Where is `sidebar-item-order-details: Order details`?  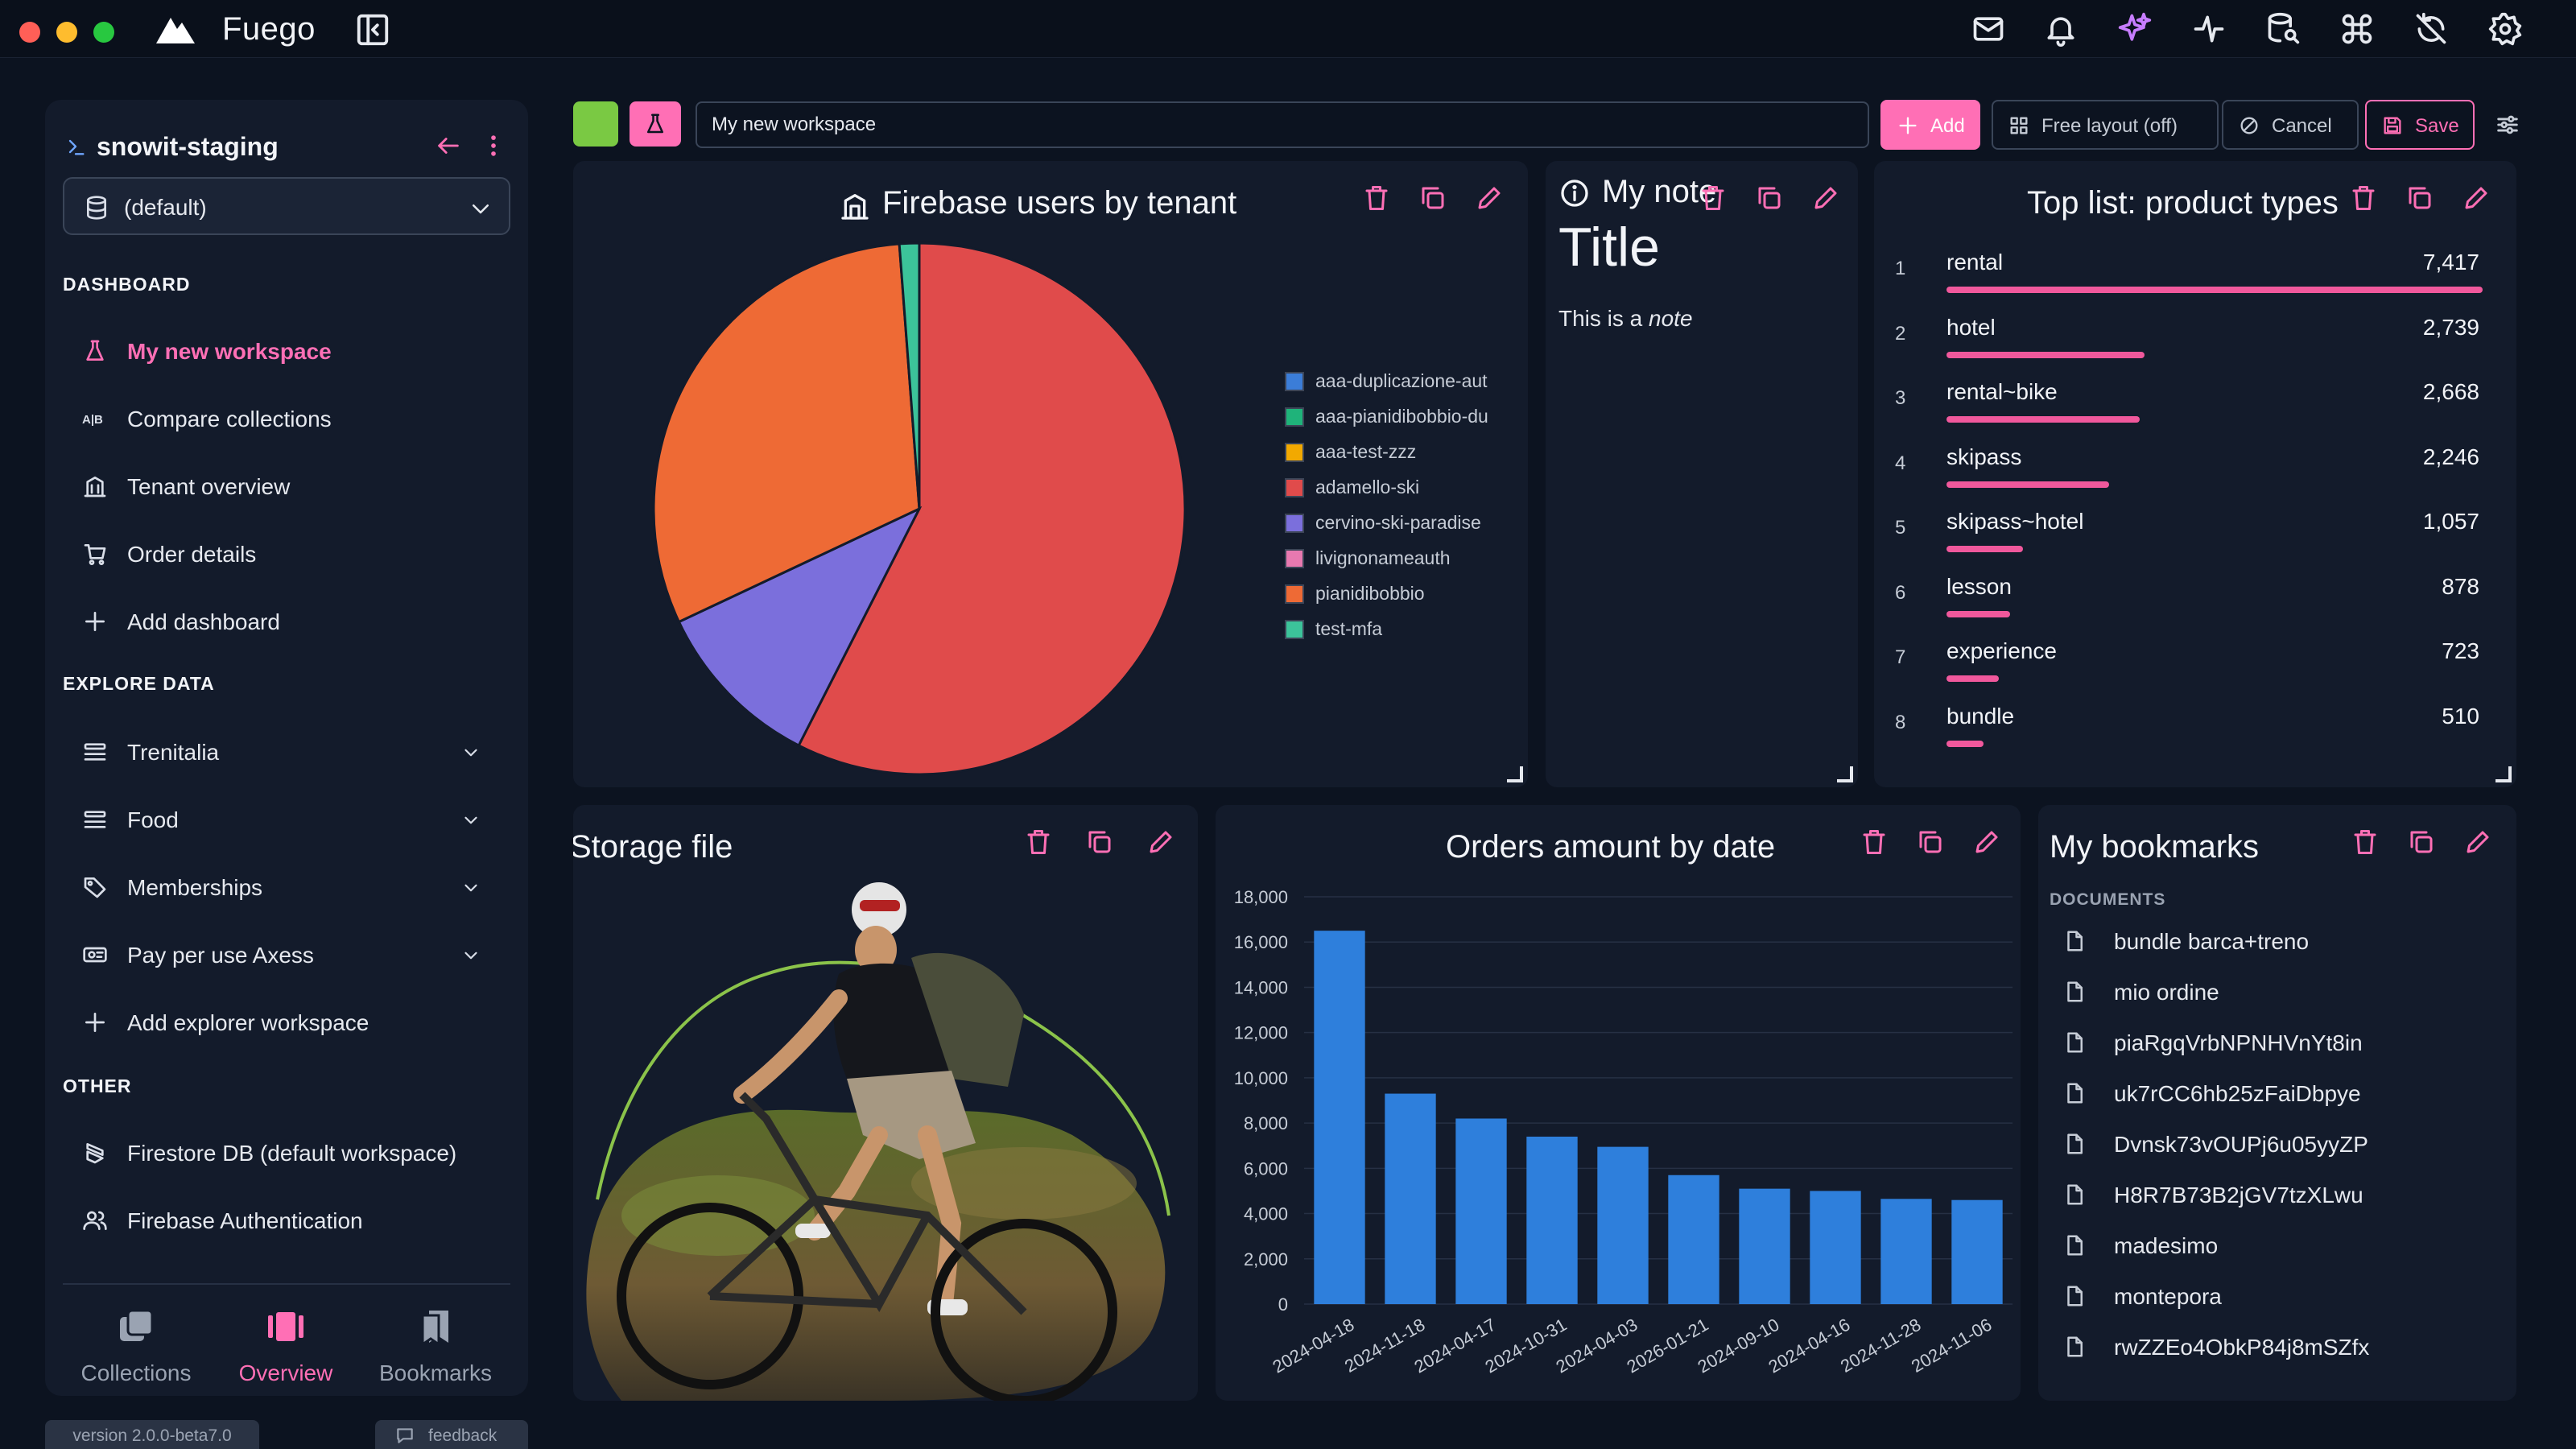 sidebar-item-order-details: Order details is located at coordinates (291, 554).